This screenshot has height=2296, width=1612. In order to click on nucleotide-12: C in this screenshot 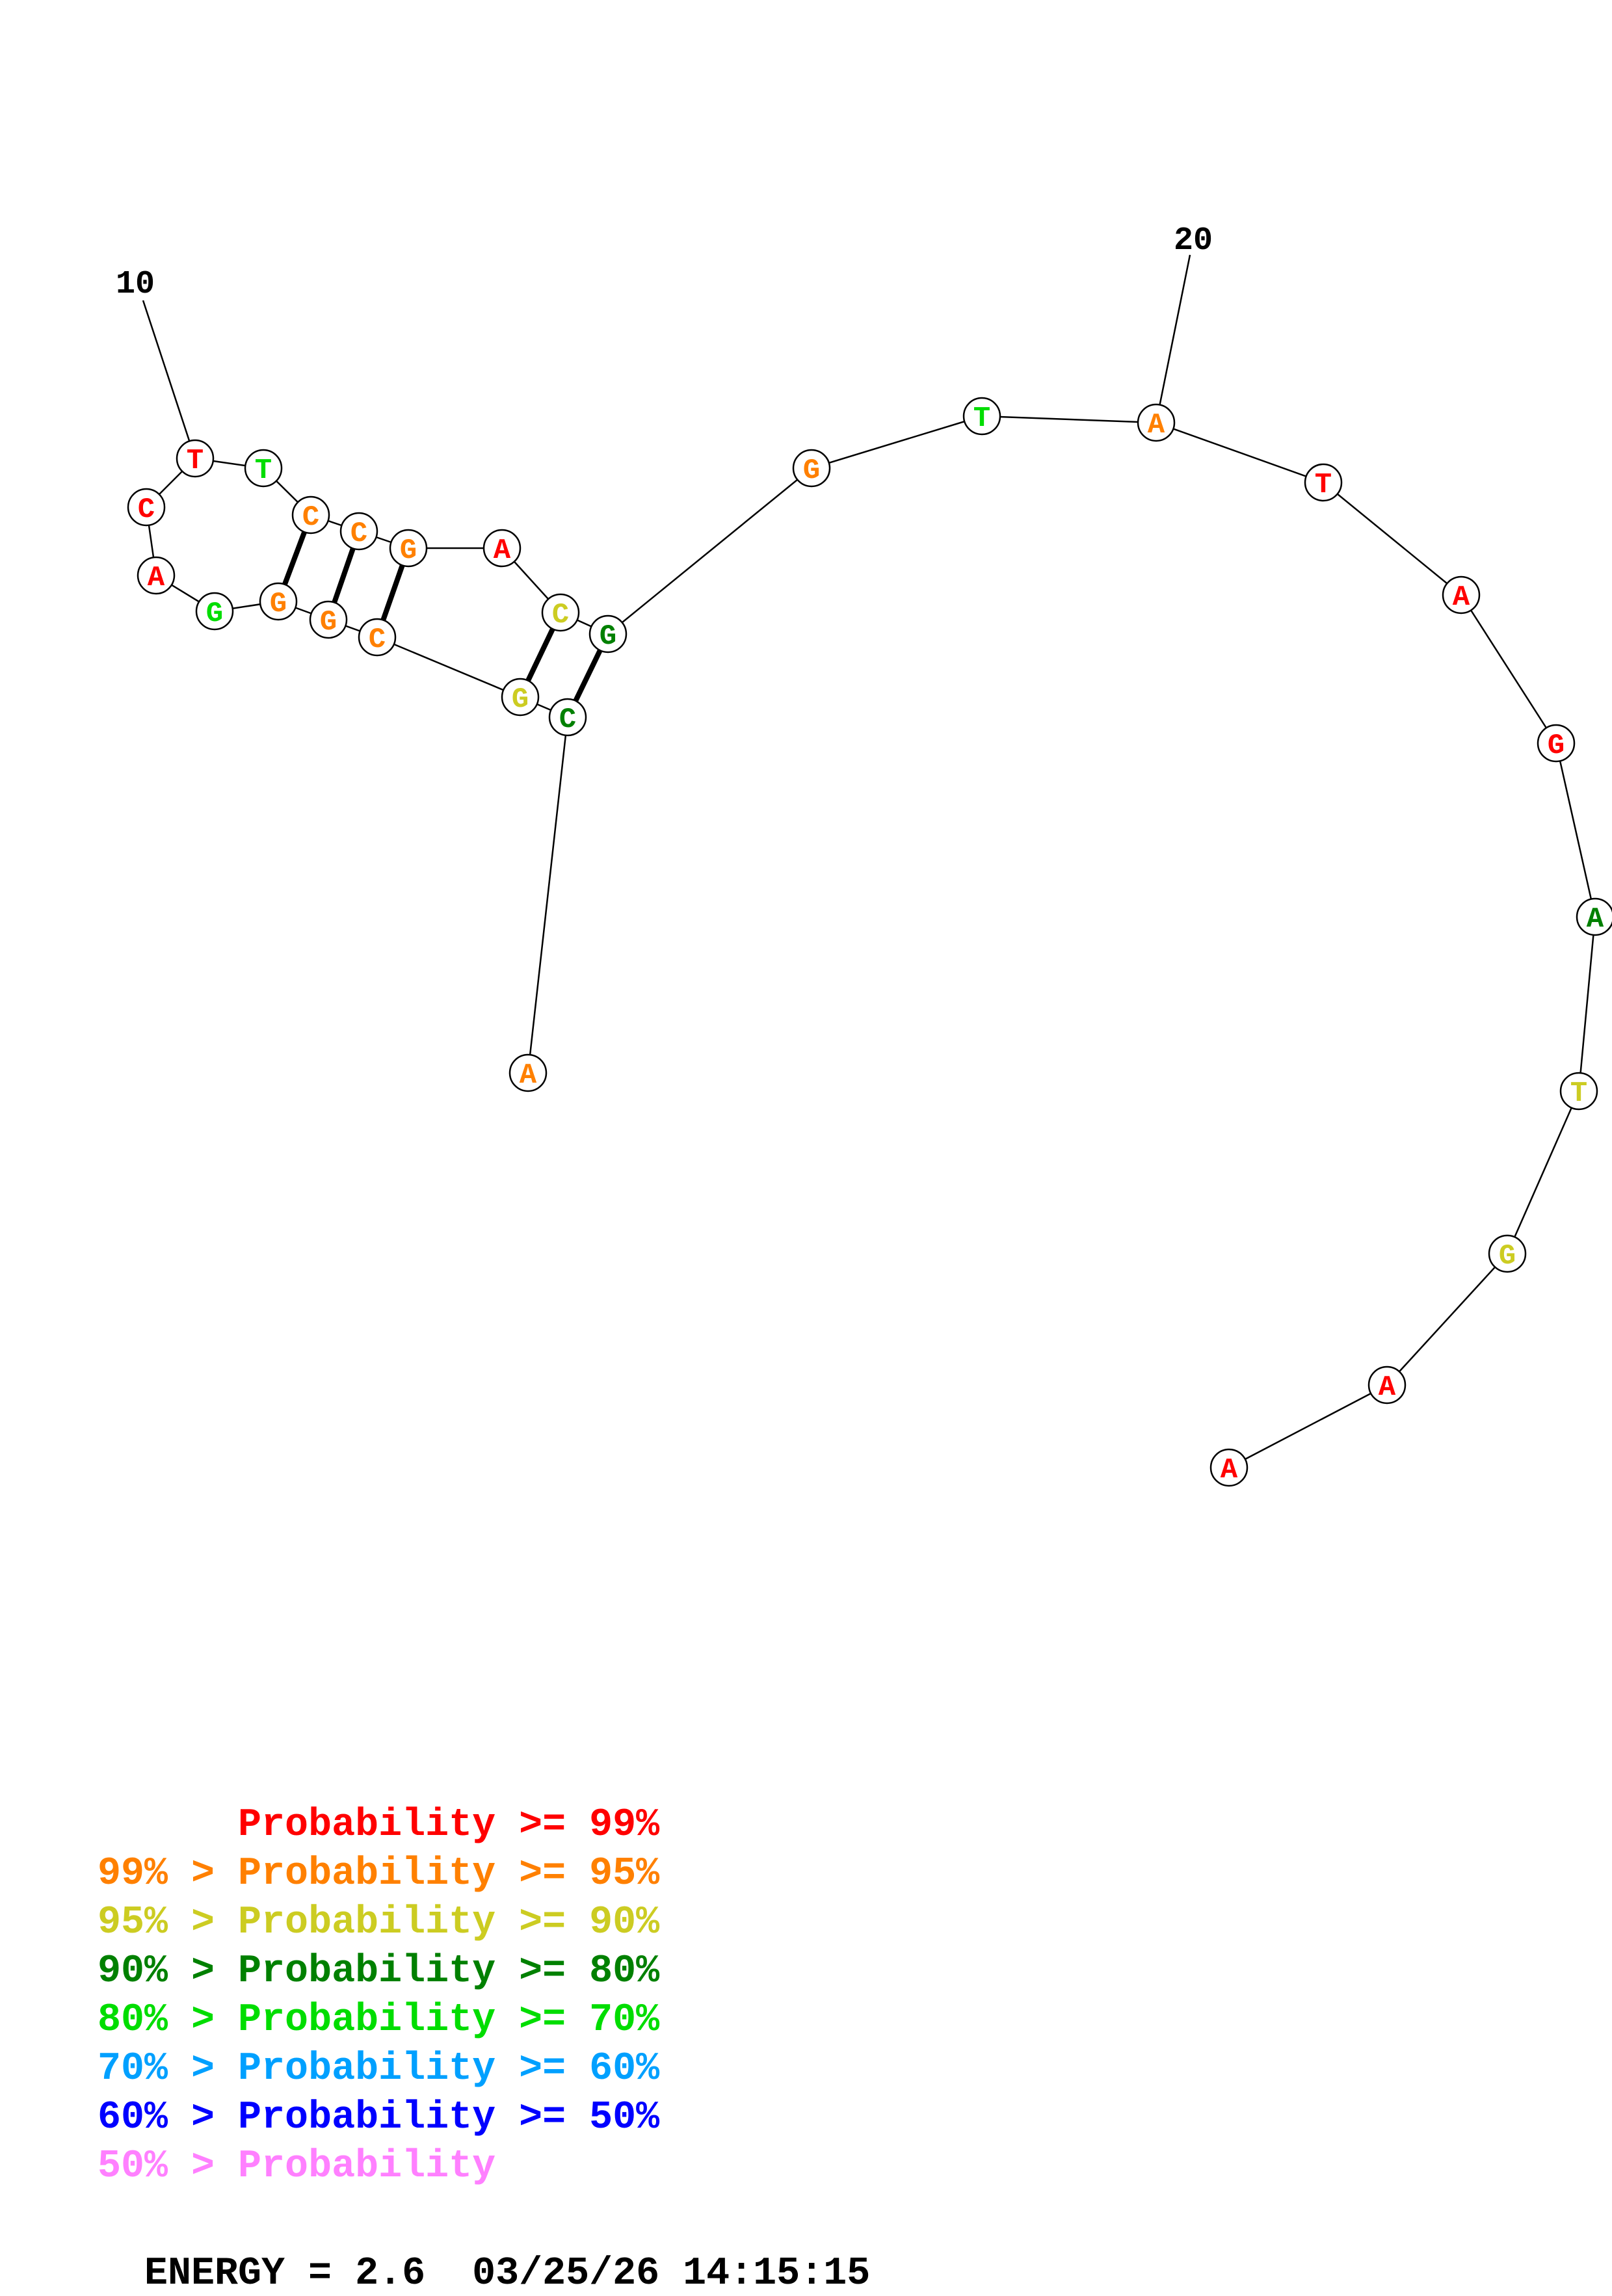, I will do `click(311, 515)`.